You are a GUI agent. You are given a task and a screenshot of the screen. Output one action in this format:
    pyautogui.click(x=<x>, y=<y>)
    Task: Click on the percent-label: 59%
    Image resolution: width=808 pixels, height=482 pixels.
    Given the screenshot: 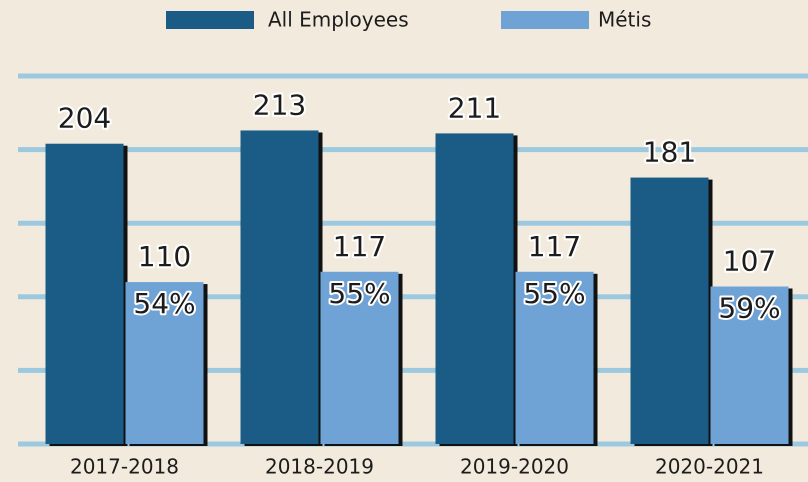 What is the action you would take?
    pyautogui.click(x=749, y=307)
    